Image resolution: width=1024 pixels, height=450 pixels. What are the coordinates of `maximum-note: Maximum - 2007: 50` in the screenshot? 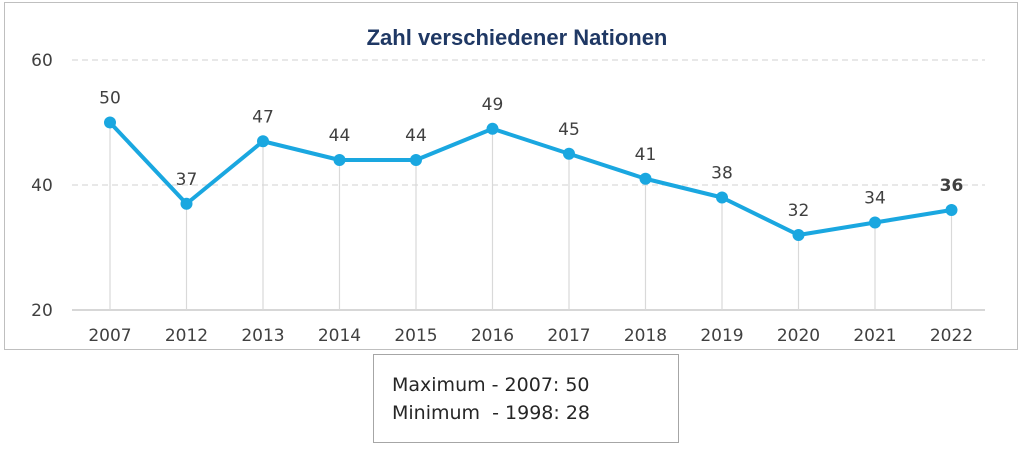 It's located at (491, 385).